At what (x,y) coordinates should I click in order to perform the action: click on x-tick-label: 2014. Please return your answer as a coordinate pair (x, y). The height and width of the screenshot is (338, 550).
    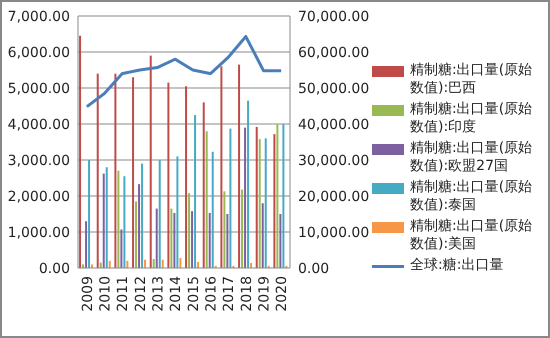
    Looking at the image, I should click on (176, 294).